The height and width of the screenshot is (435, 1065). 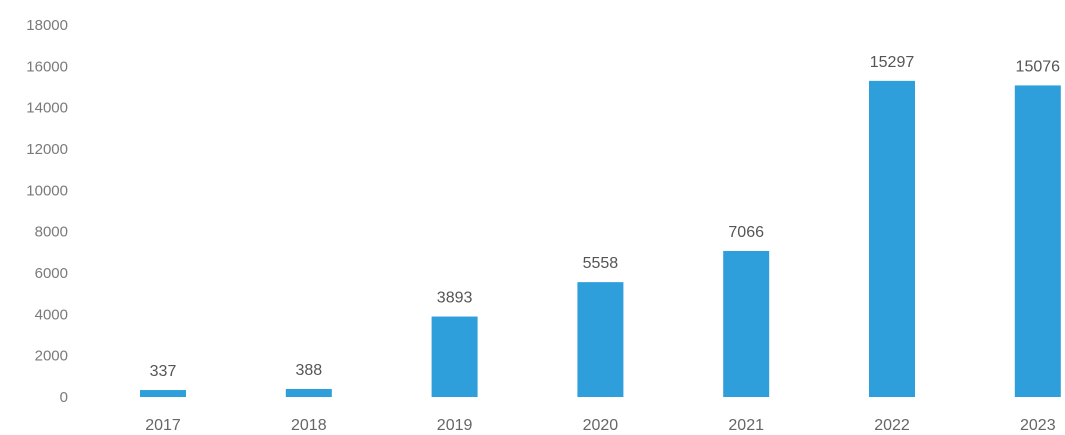 I want to click on y-tick-label: 0, so click(x=64, y=397).